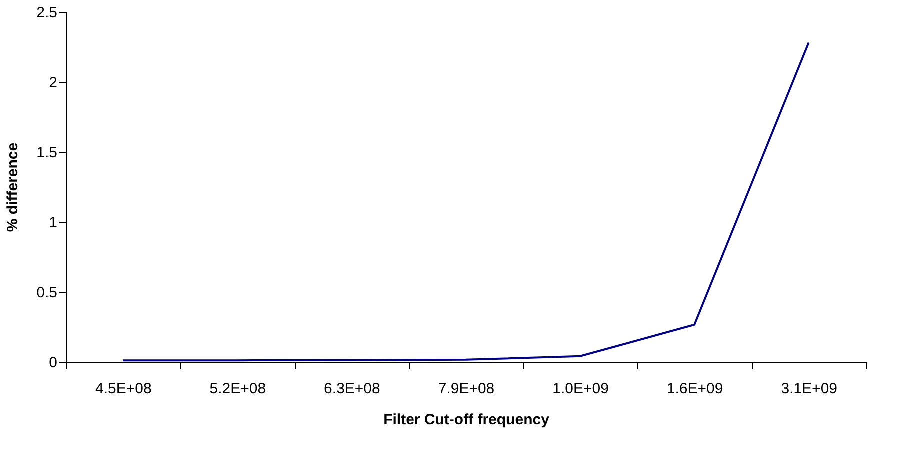  Describe the element at coordinates (53, 223) in the screenshot. I see `y-tick-label: 1` at that location.